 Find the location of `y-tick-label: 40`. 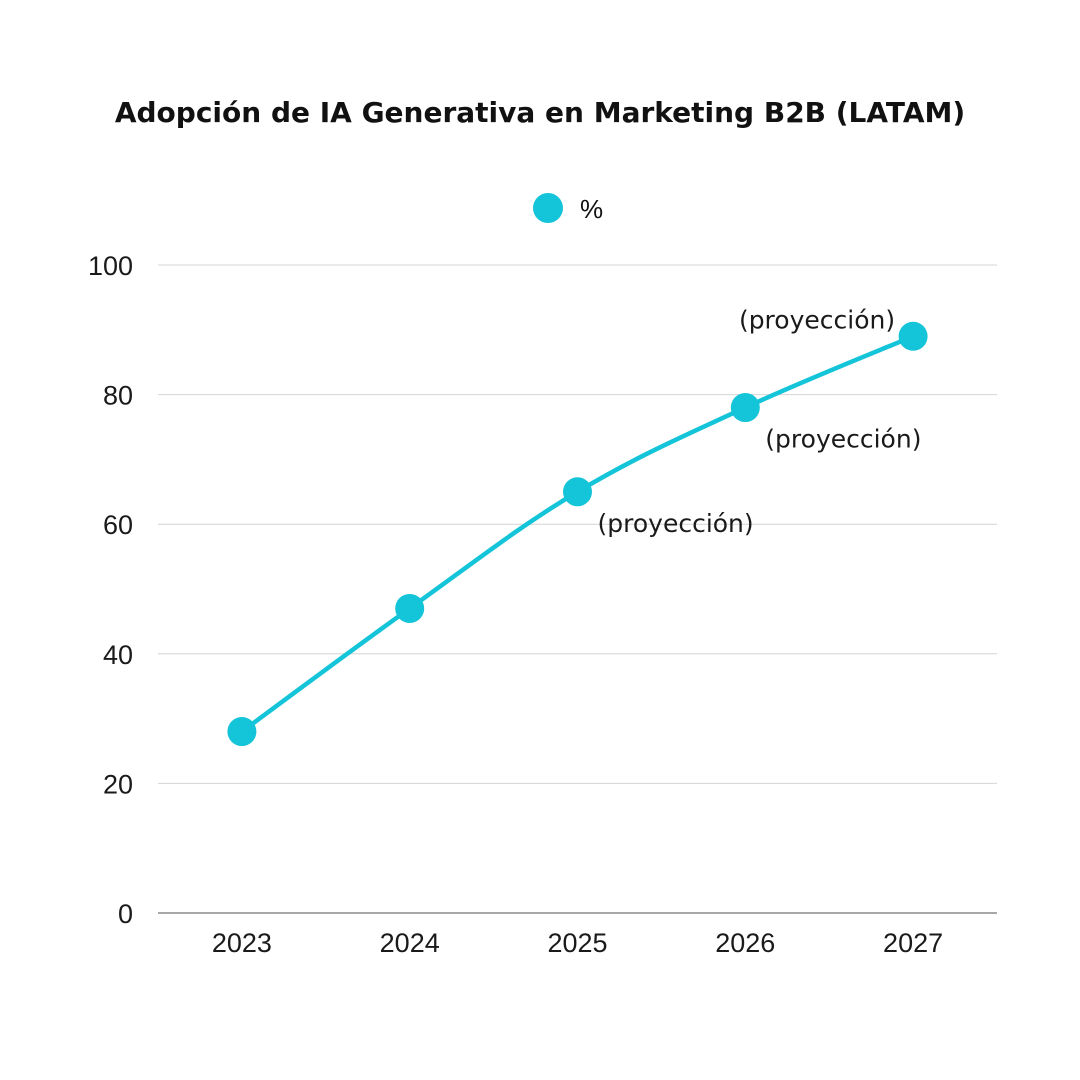

y-tick-label: 40 is located at coordinates (118, 655).